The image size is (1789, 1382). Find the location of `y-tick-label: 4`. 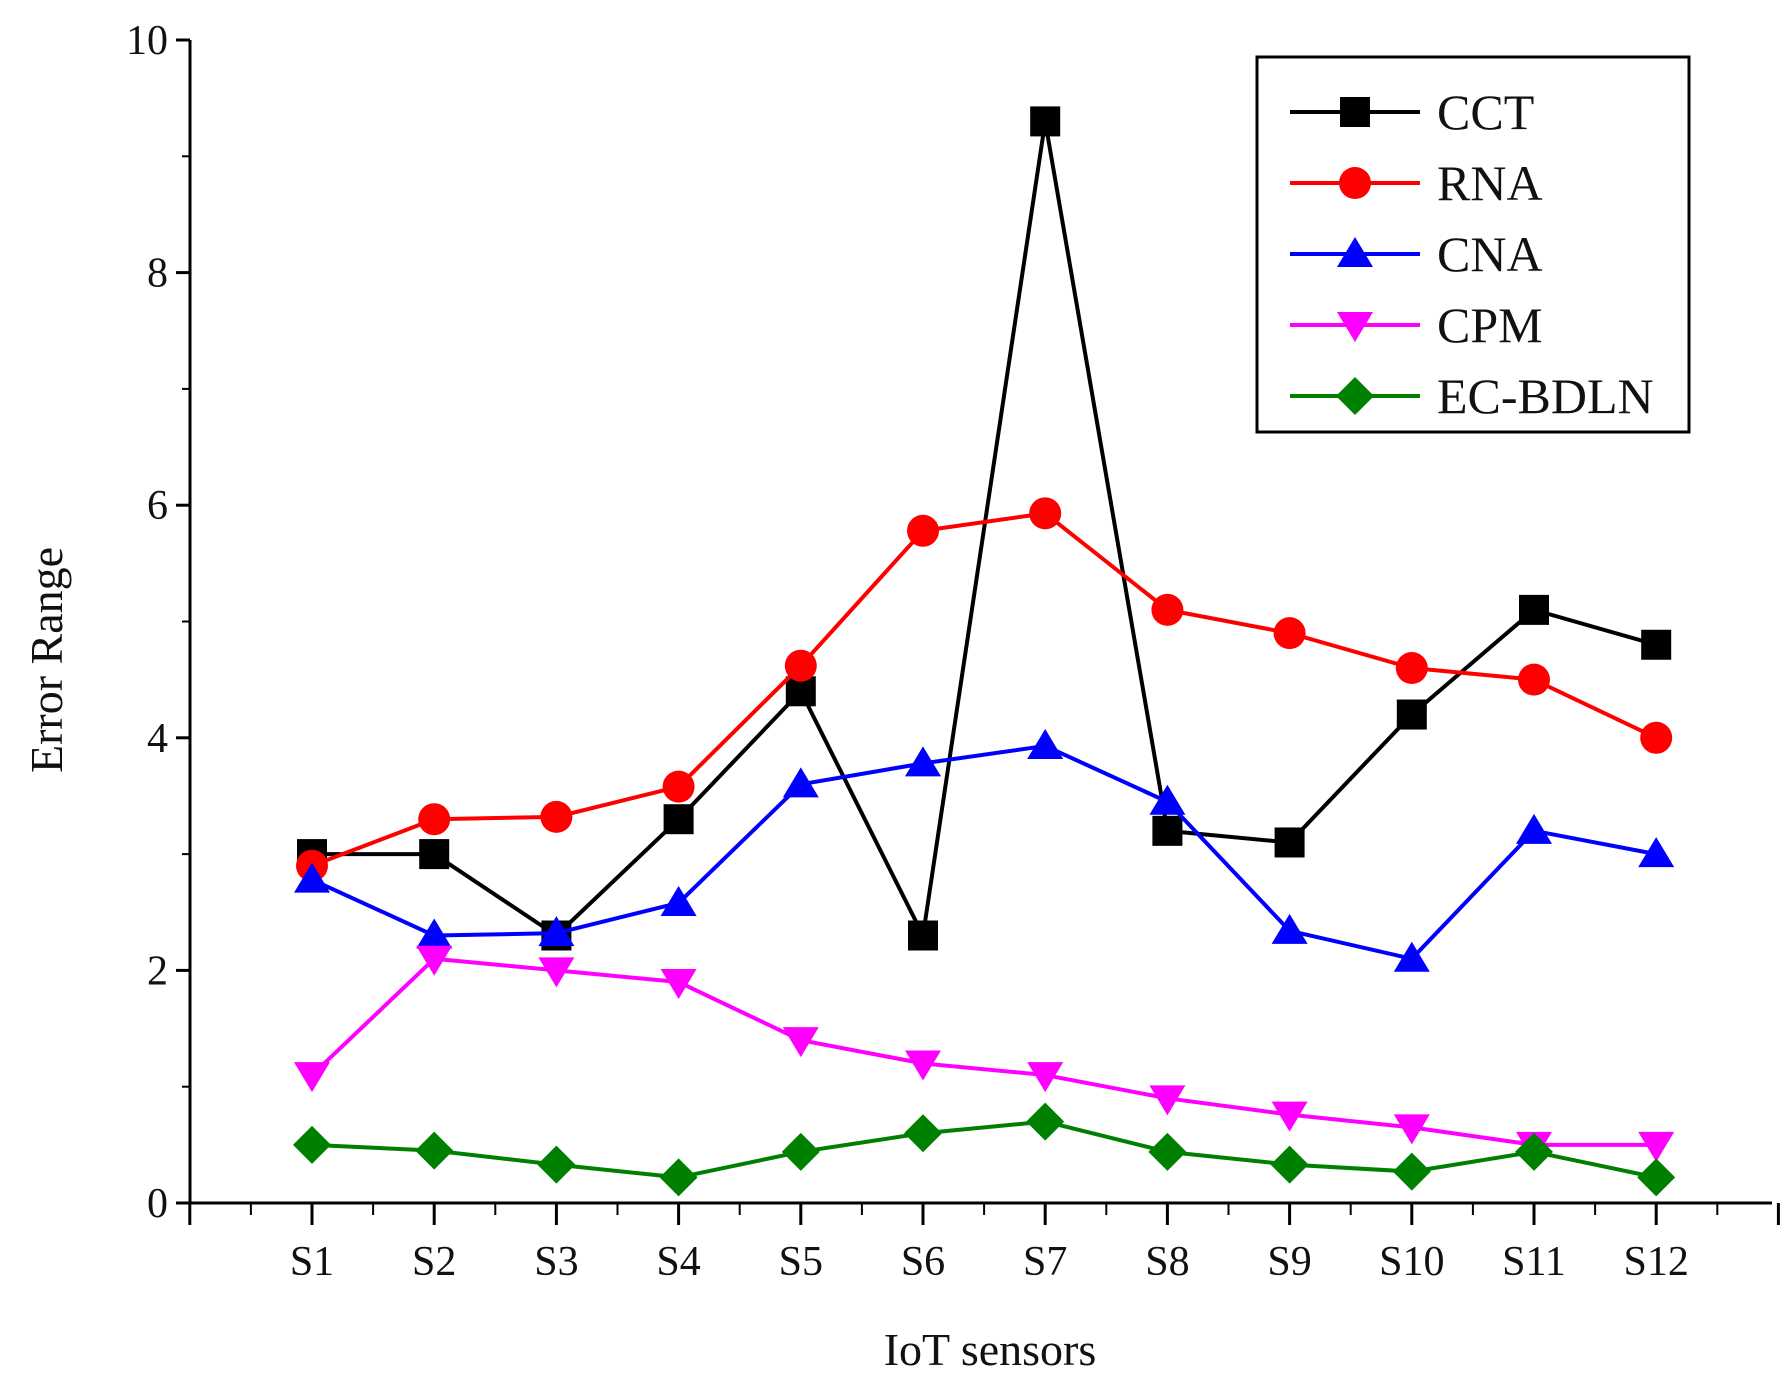

y-tick-label: 4 is located at coordinates (157, 739).